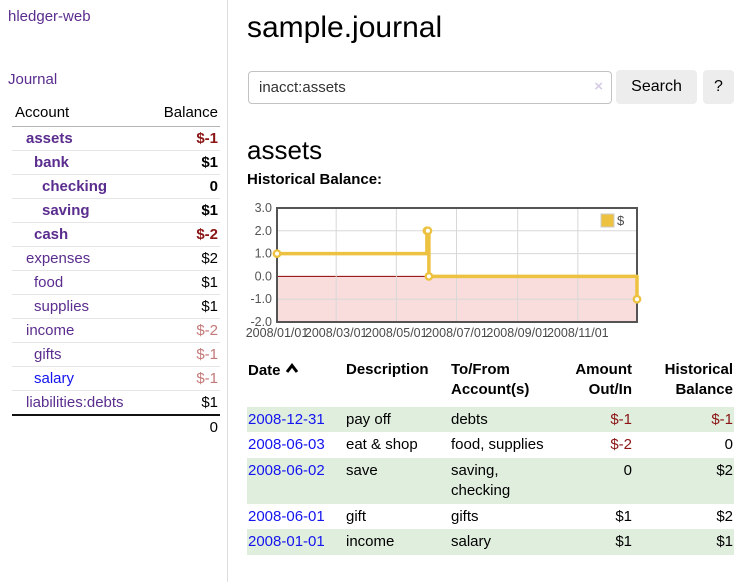 The width and height of the screenshot is (742, 582). I want to click on transaction-description: save, so click(397, 481).